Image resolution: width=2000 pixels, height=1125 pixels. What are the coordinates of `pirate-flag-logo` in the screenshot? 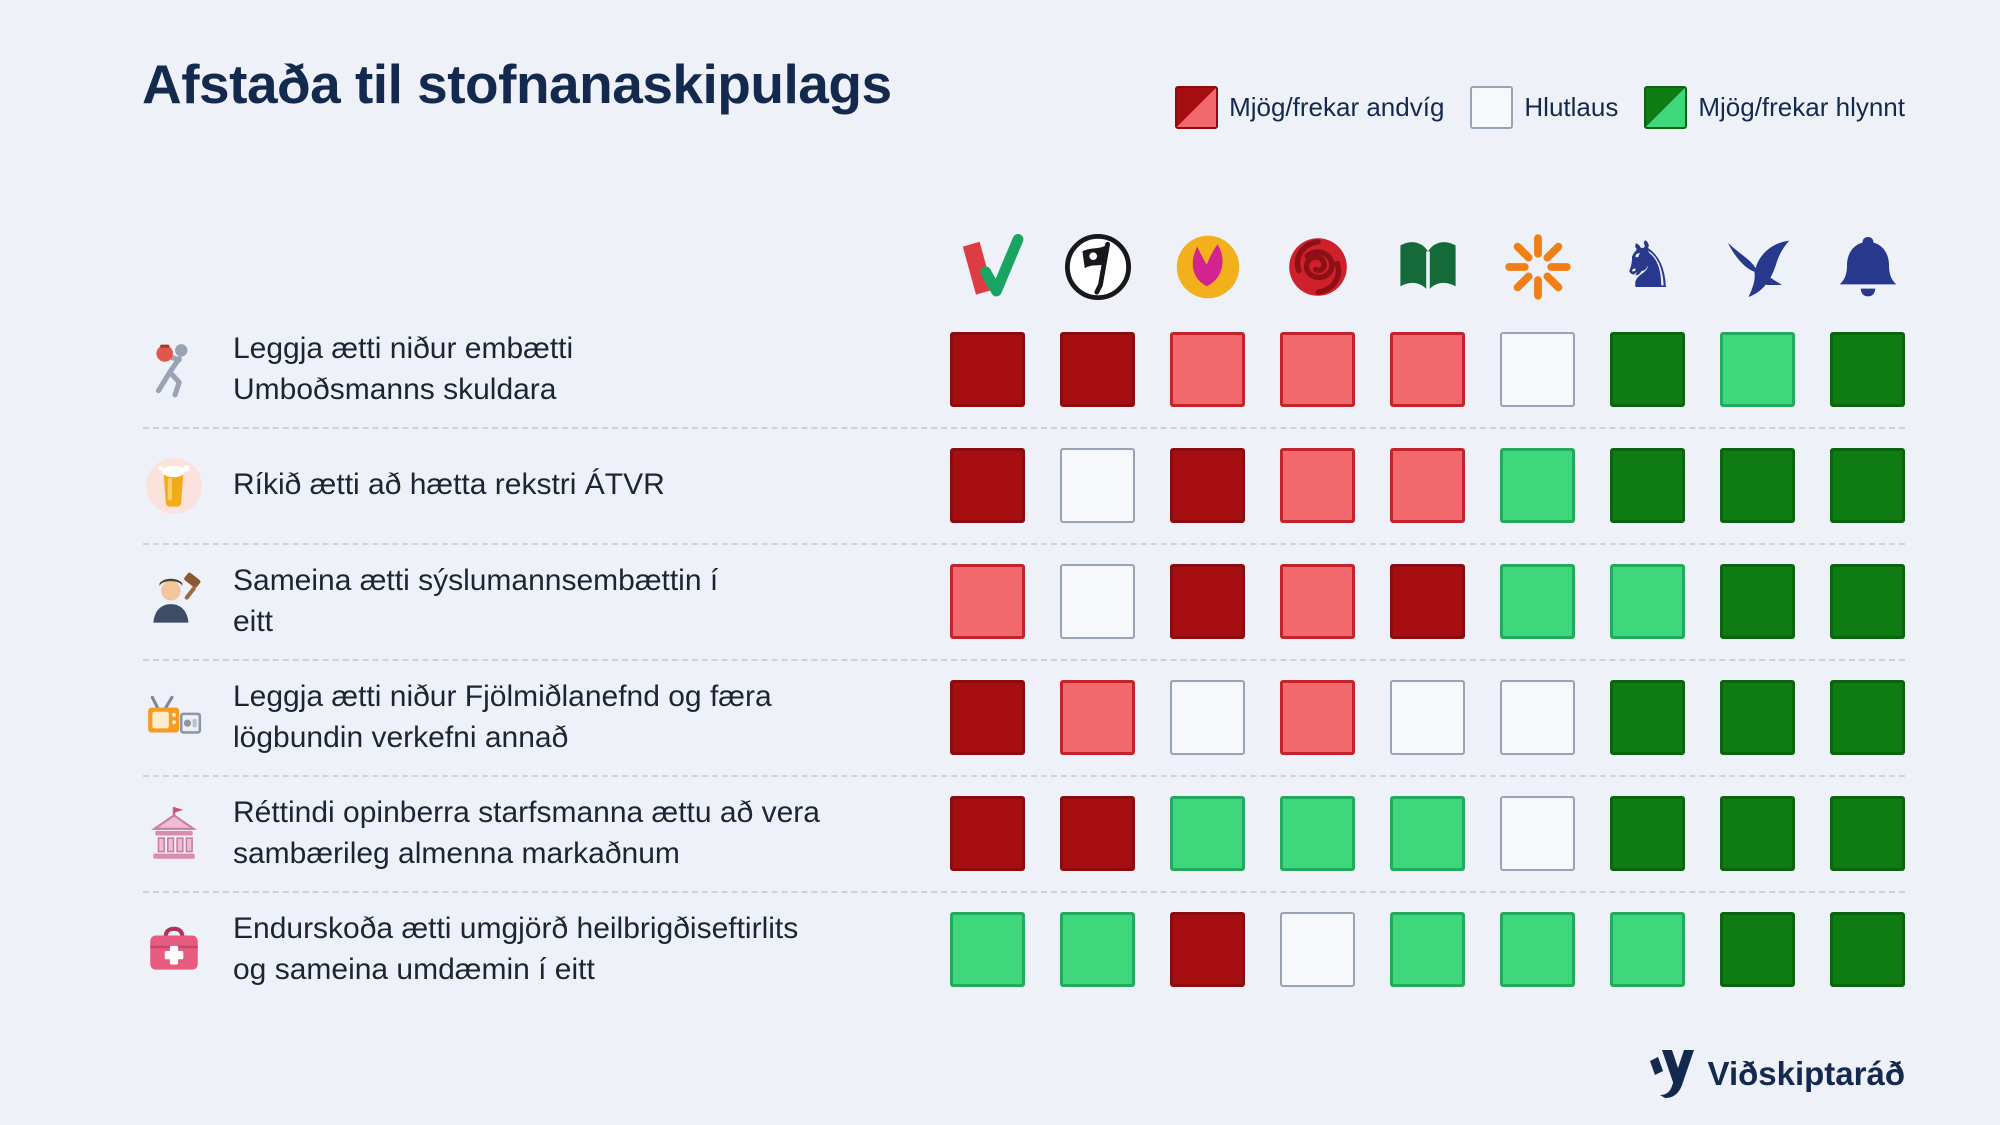 It's located at (1097, 280).